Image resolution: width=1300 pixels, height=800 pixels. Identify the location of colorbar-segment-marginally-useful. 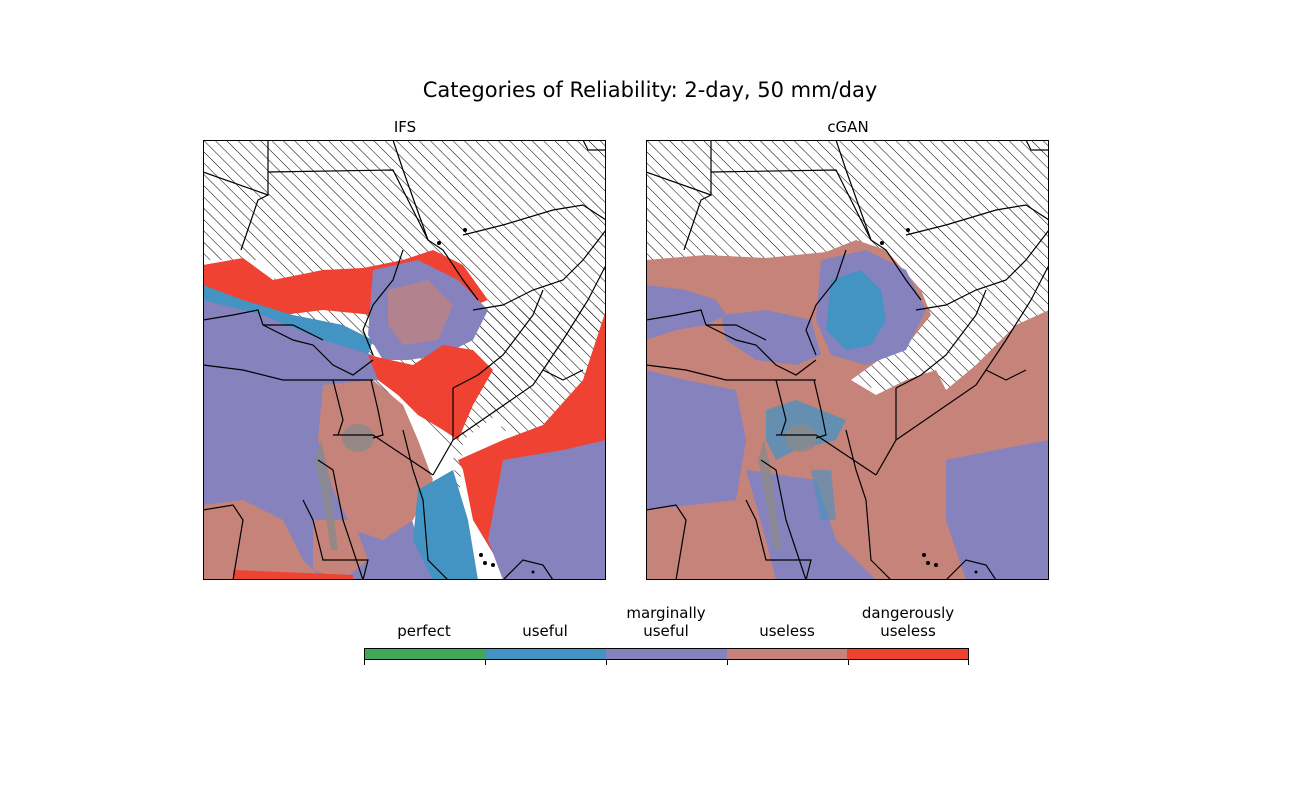
(666, 654).